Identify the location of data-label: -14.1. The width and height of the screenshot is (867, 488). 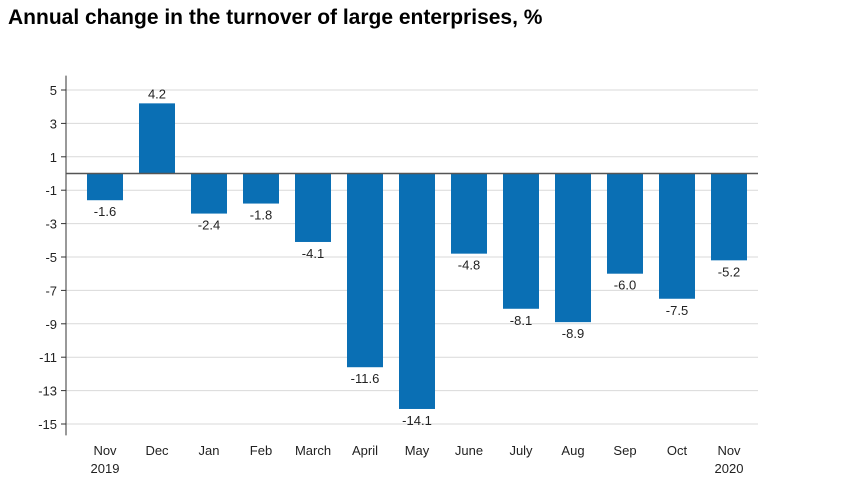
(417, 420).